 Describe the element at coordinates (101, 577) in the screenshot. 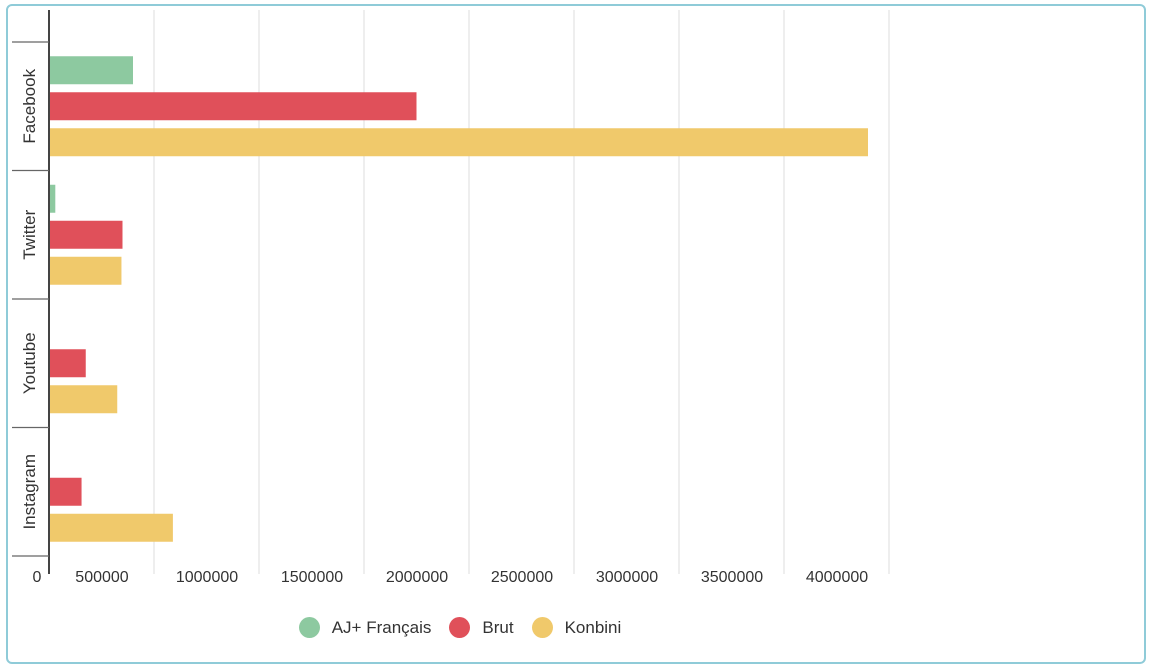

I see `x-tick-label: 500000` at that location.